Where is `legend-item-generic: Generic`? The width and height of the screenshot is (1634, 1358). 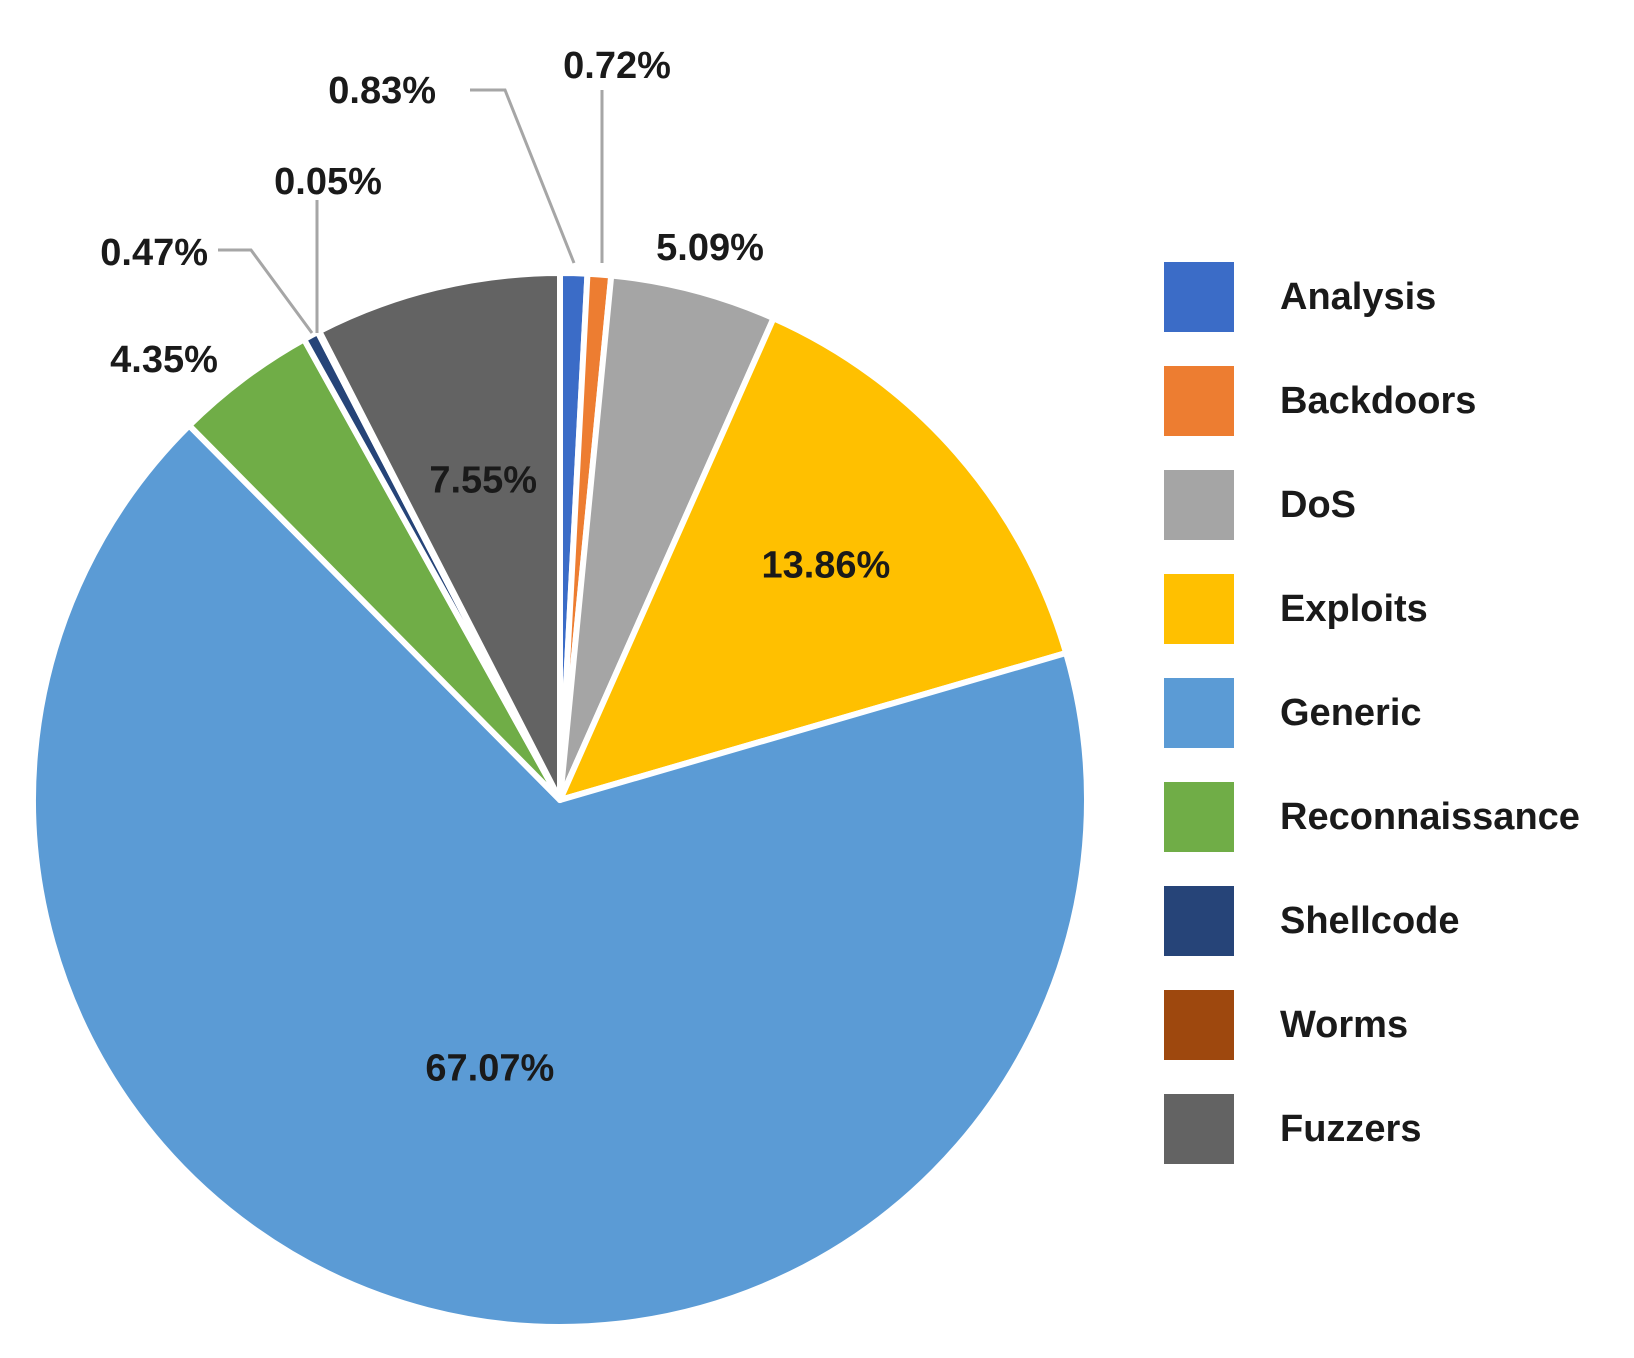 legend-item-generic: Generic is located at coordinates (1394, 713).